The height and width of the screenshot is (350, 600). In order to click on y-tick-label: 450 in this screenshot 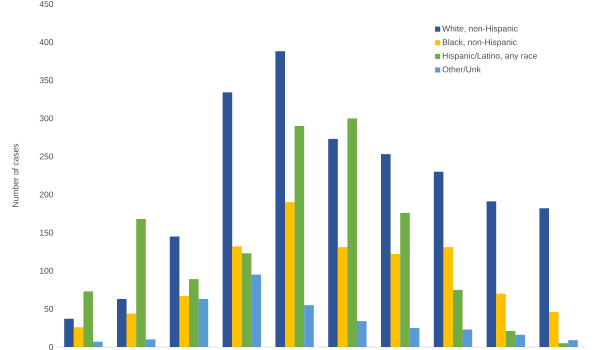, I will do `click(47, 4)`.